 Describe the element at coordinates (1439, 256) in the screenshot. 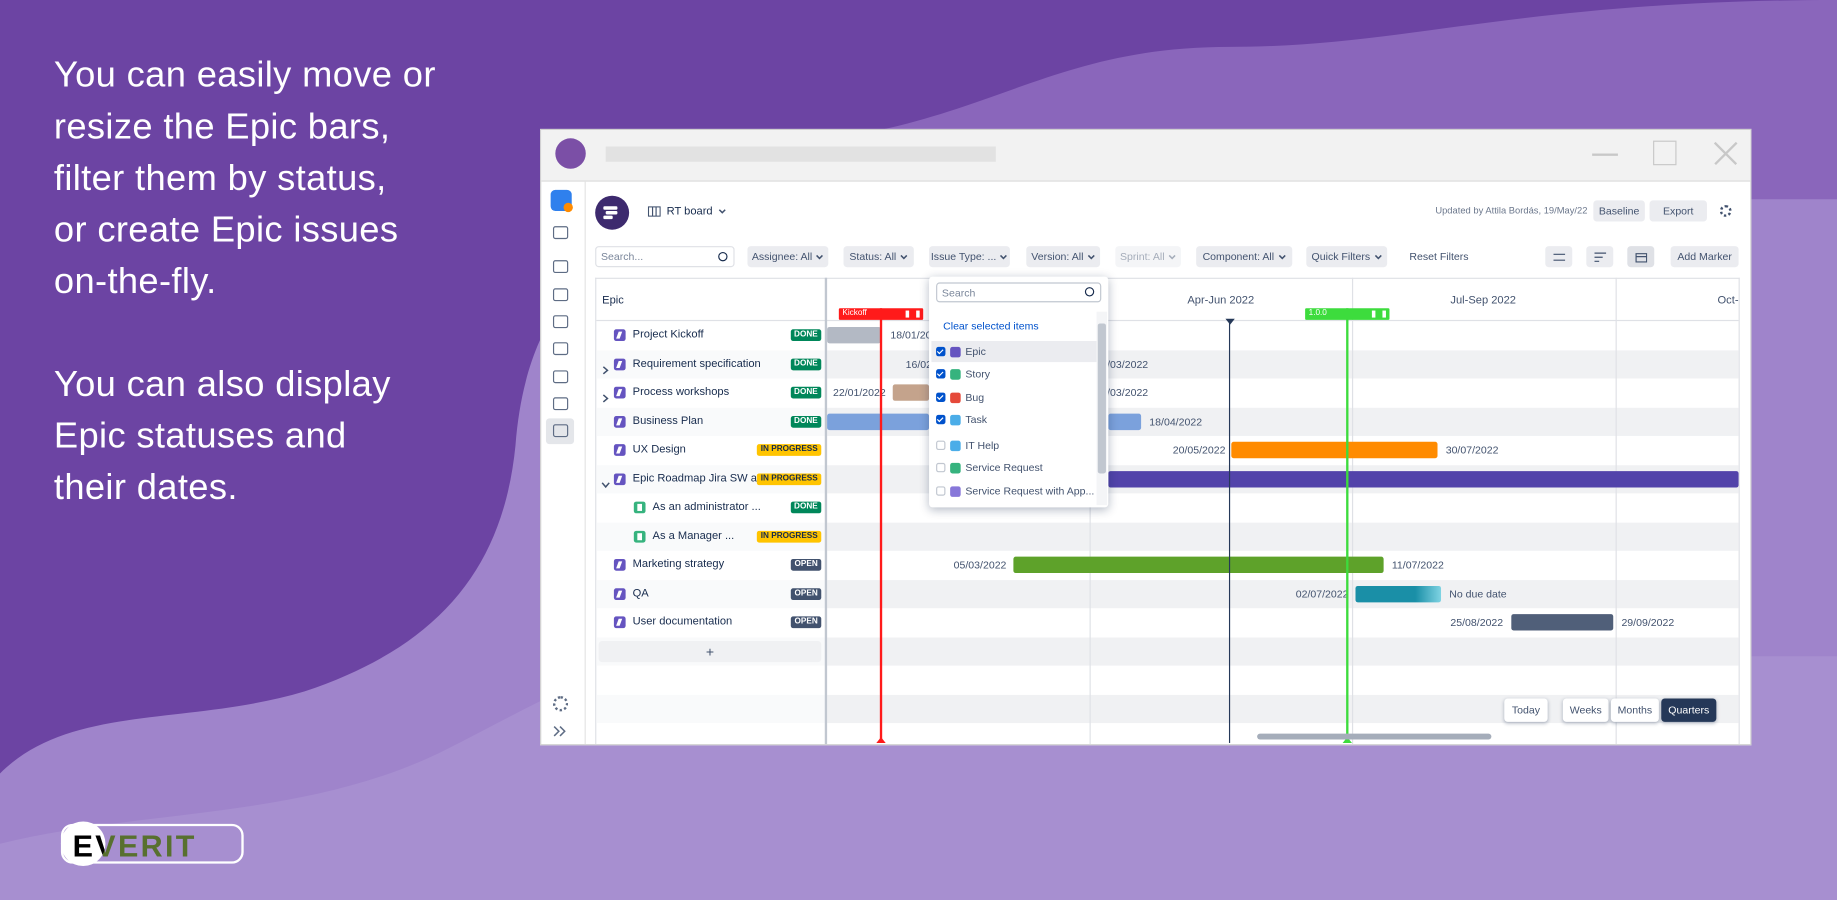

I see `reset-filters: Reset Filters` at that location.